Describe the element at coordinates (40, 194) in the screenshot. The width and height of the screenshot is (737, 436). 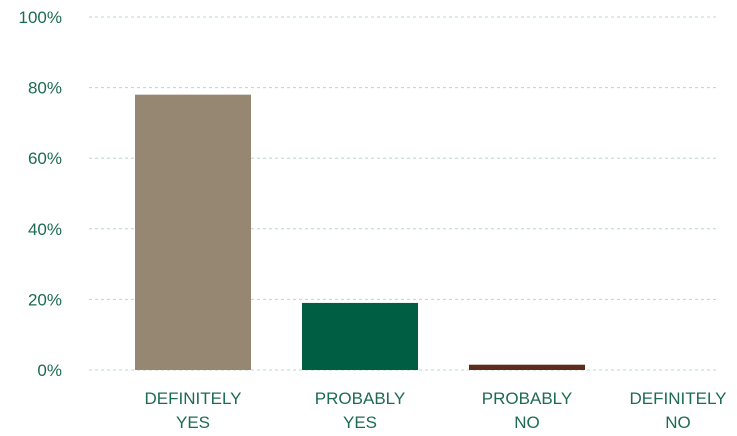
I see `y-axis-tick-labels: 0% 20% 40% 60% 80% 100%` at that location.